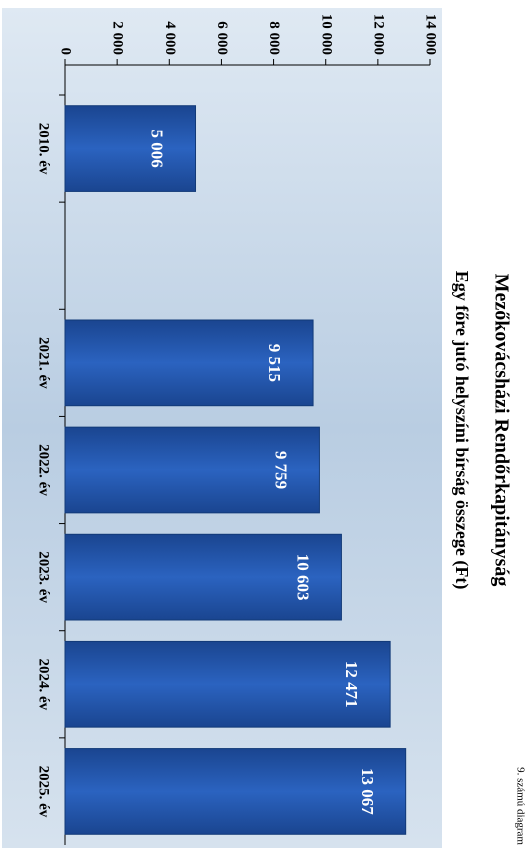 Image resolution: width=532 pixels, height=850 pixels. What do you see at coordinates (44, 363) in the screenshot?
I see `x-tick-label: 2021. év` at bounding box center [44, 363].